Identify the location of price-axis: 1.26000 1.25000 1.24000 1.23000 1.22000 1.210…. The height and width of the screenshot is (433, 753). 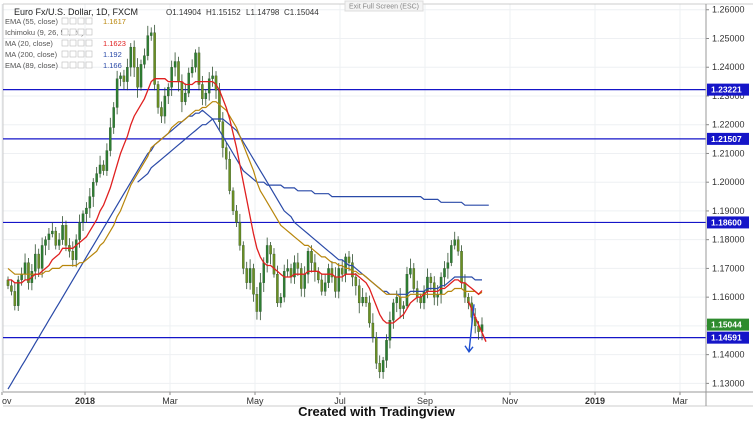
(725, 205).